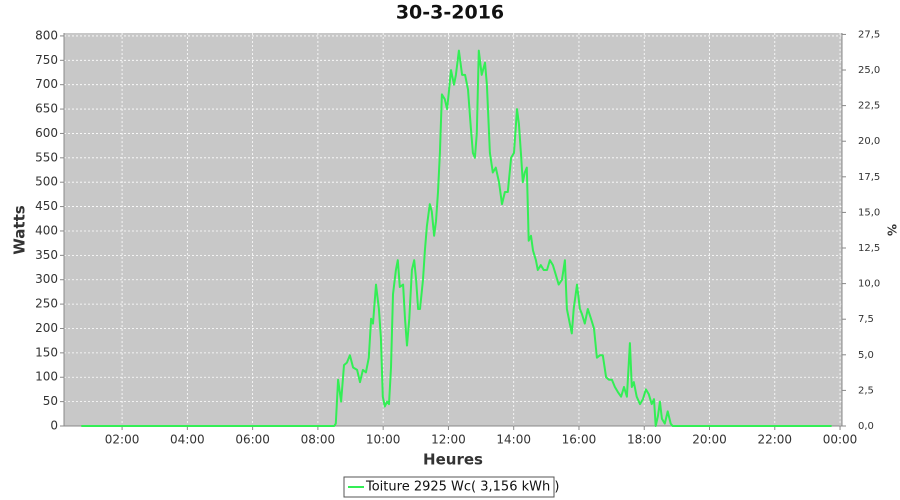 This screenshot has width=900, height=500. What do you see at coordinates (46, 279) in the screenshot?
I see `y-tick-label: 300` at bounding box center [46, 279].